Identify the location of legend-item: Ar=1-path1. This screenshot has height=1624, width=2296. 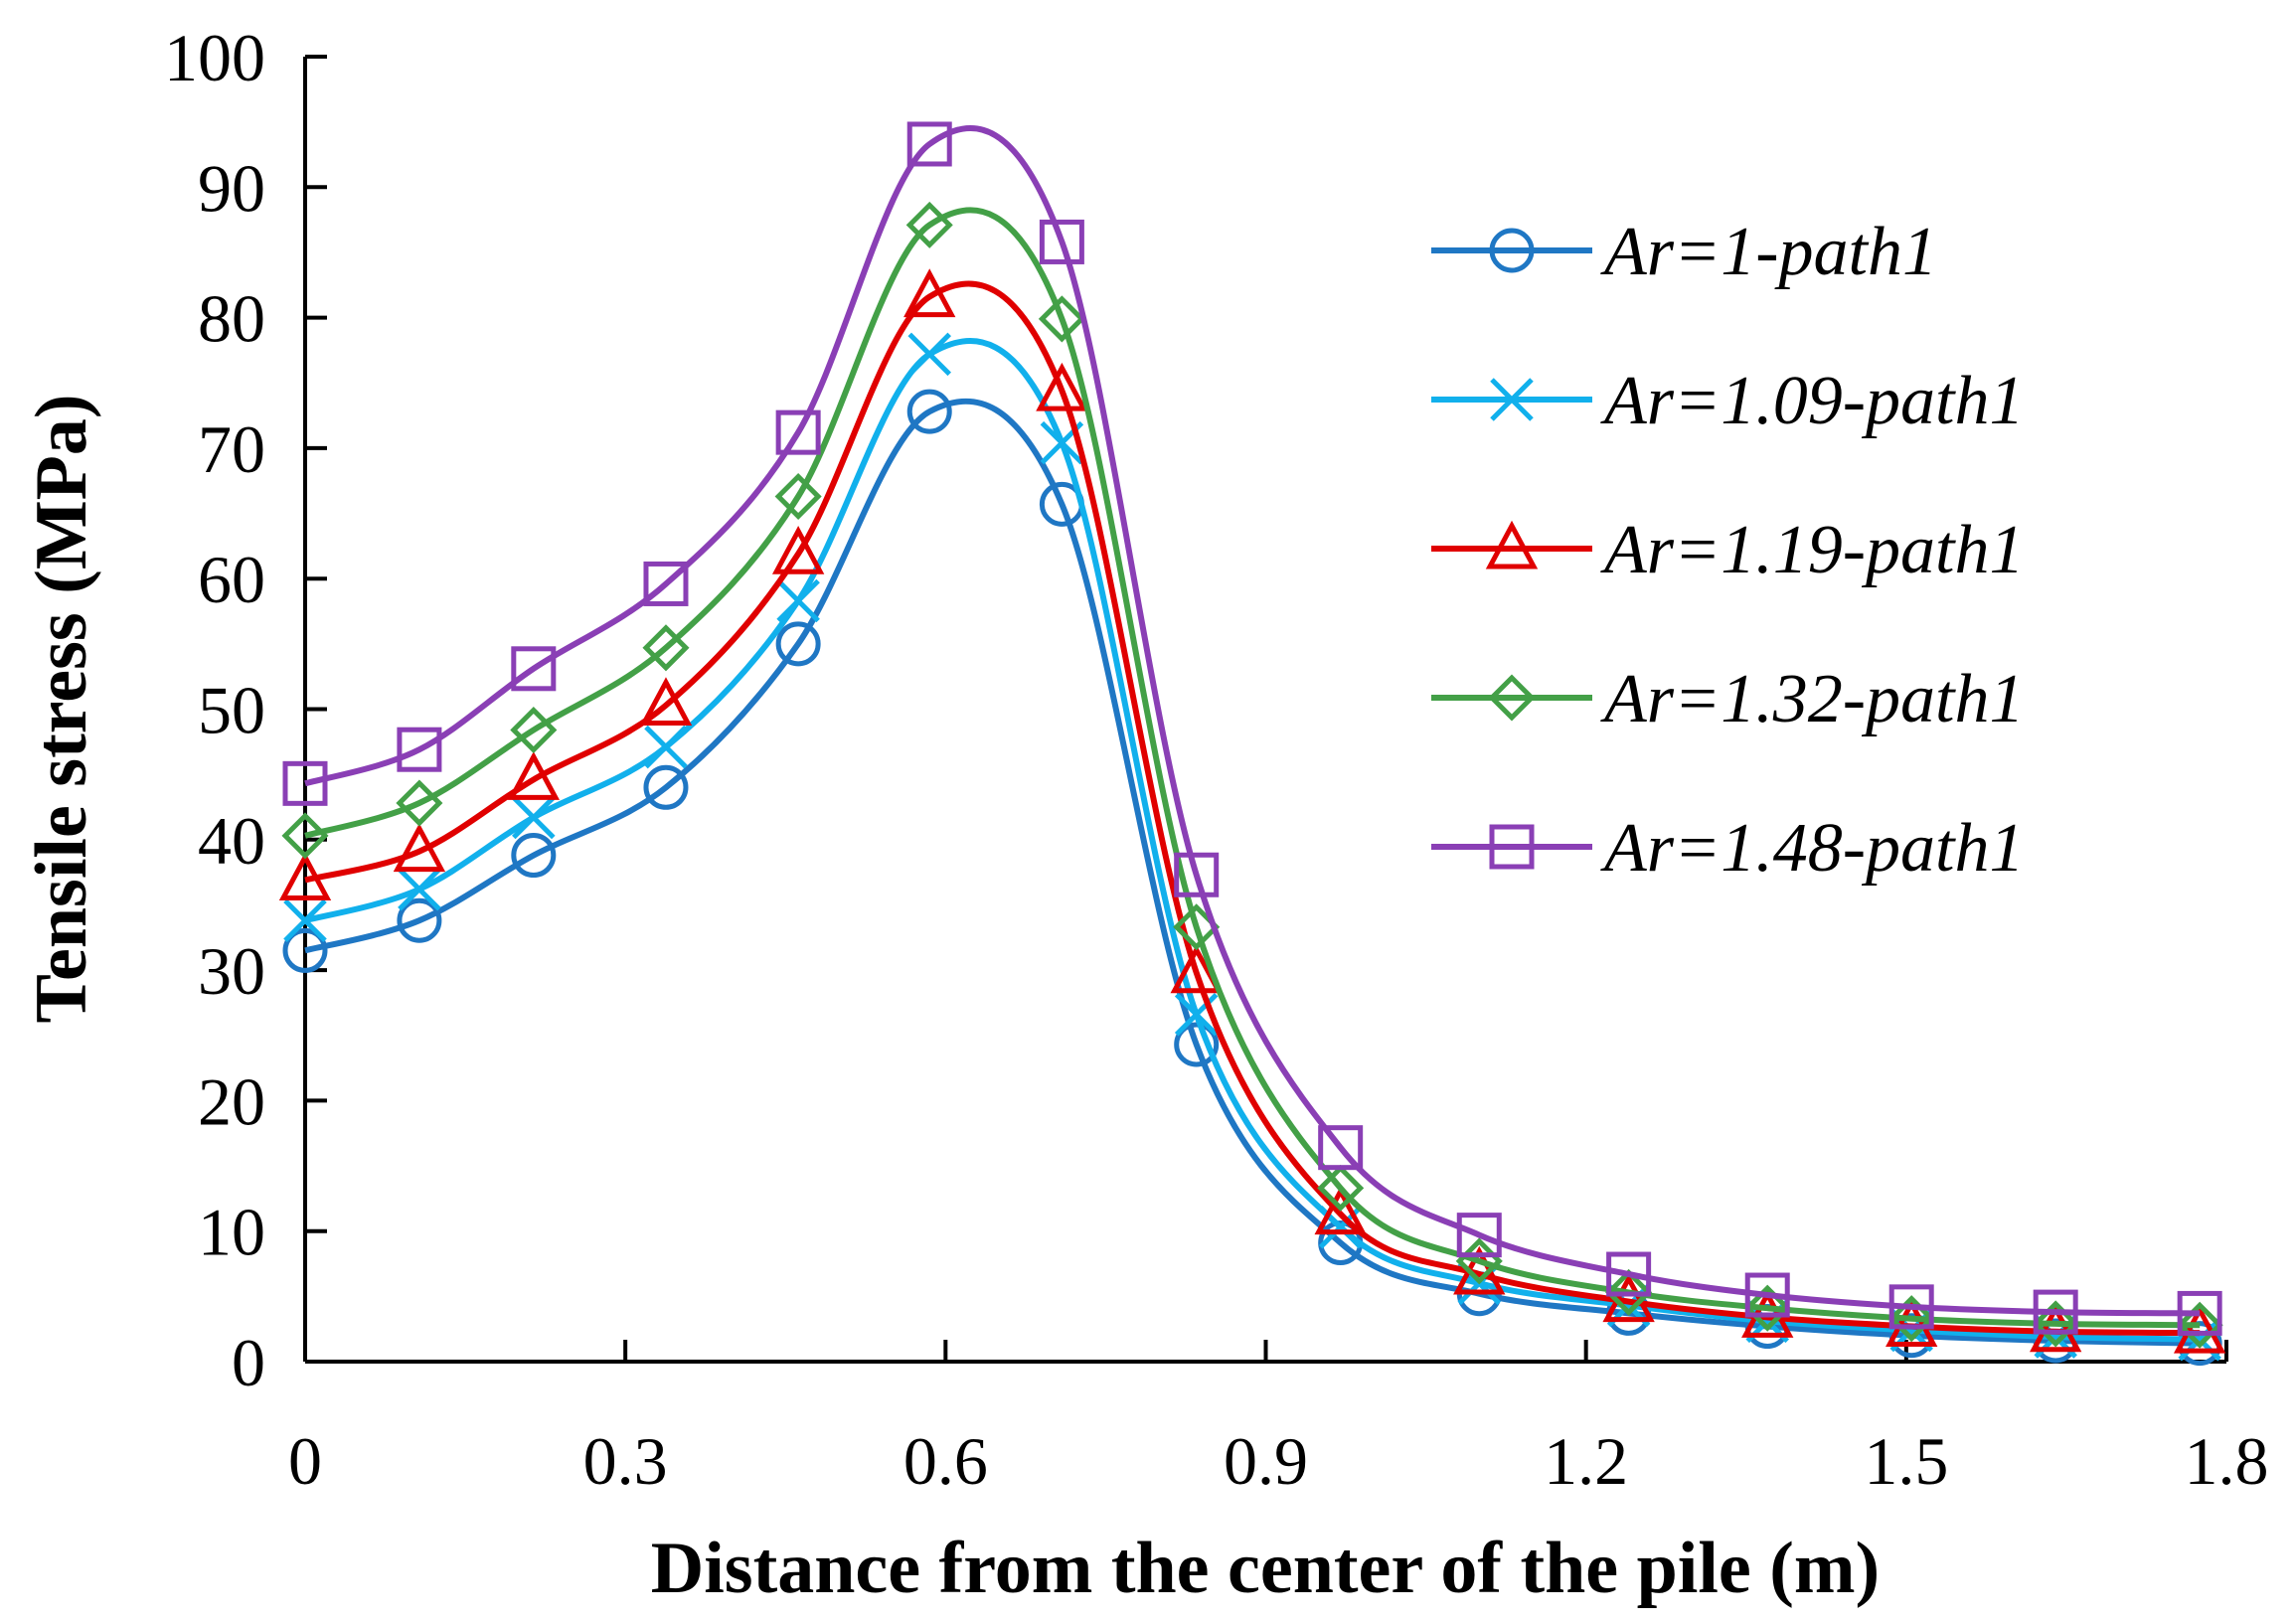
(1684, 252).